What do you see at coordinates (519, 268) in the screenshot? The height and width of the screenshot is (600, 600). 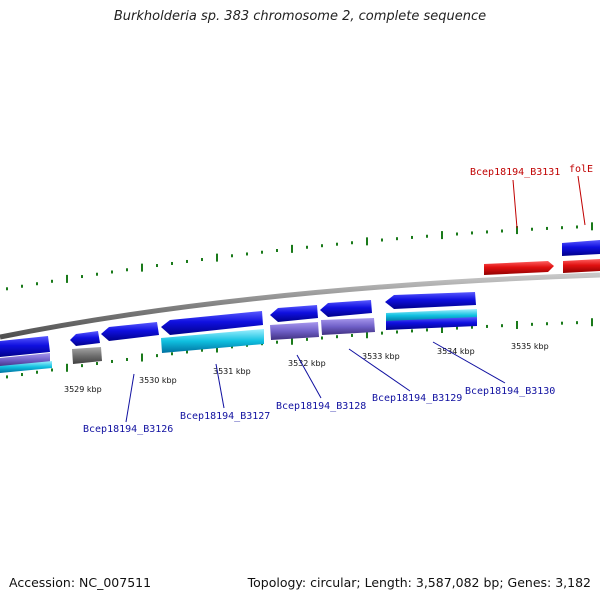 I see `gene-arrow-bcep18194-b3131` at bounding box center [519, 268].